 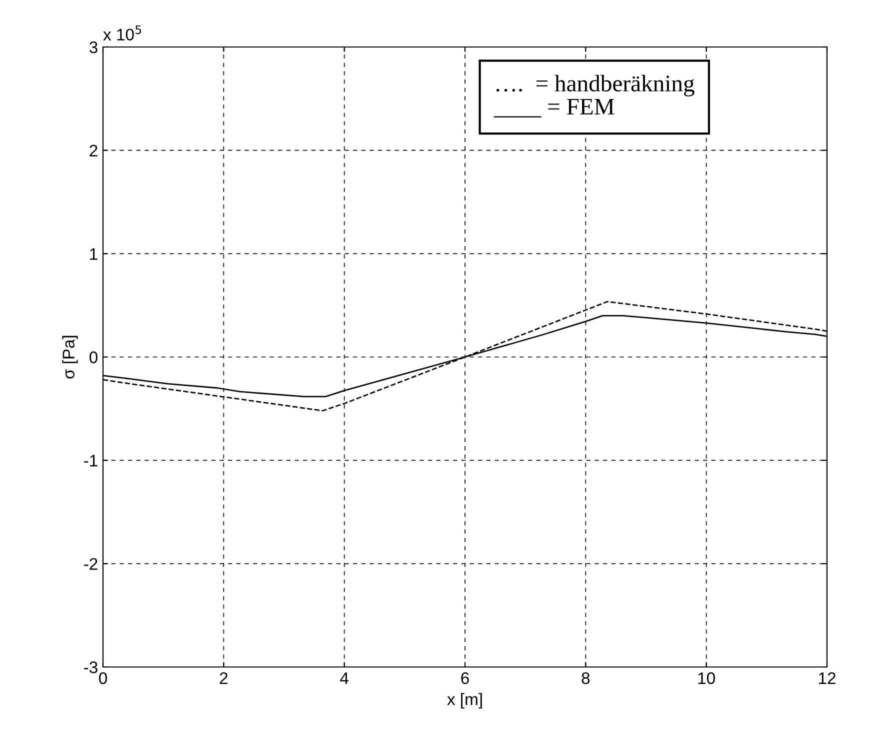 What do you see at coordinates (94, 357) in the screenshot?
I see `y-tick-label: 0` at bounding box center [94, 357].